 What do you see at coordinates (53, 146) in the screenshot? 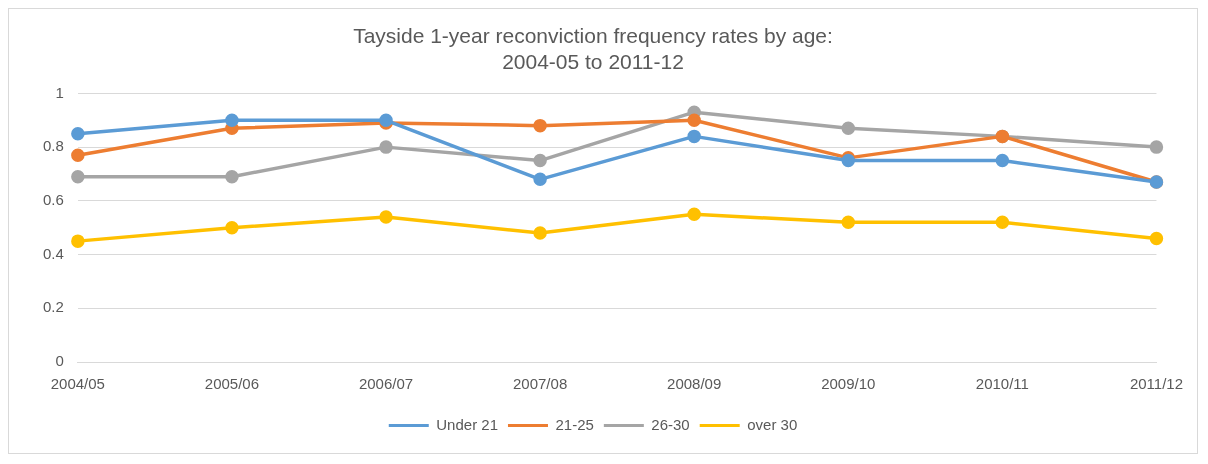
I see `y-tick-label: 0.8` at bounding box center [53, 146].